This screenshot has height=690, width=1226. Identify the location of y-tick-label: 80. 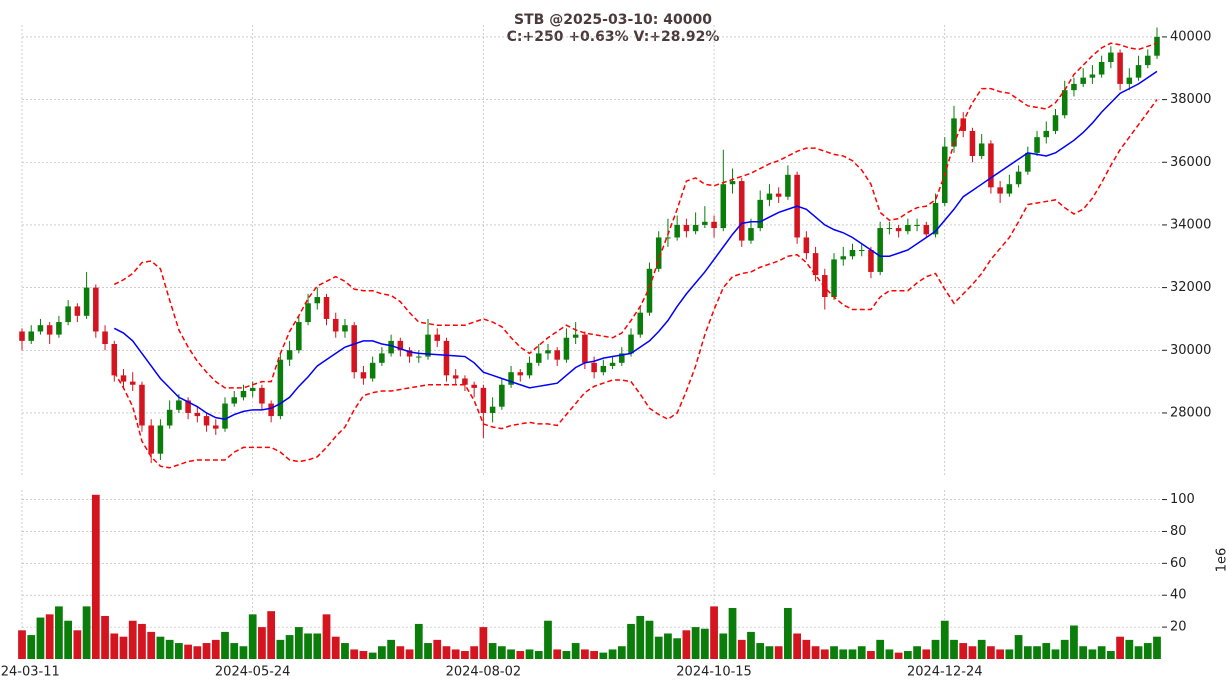
(1178, 531).